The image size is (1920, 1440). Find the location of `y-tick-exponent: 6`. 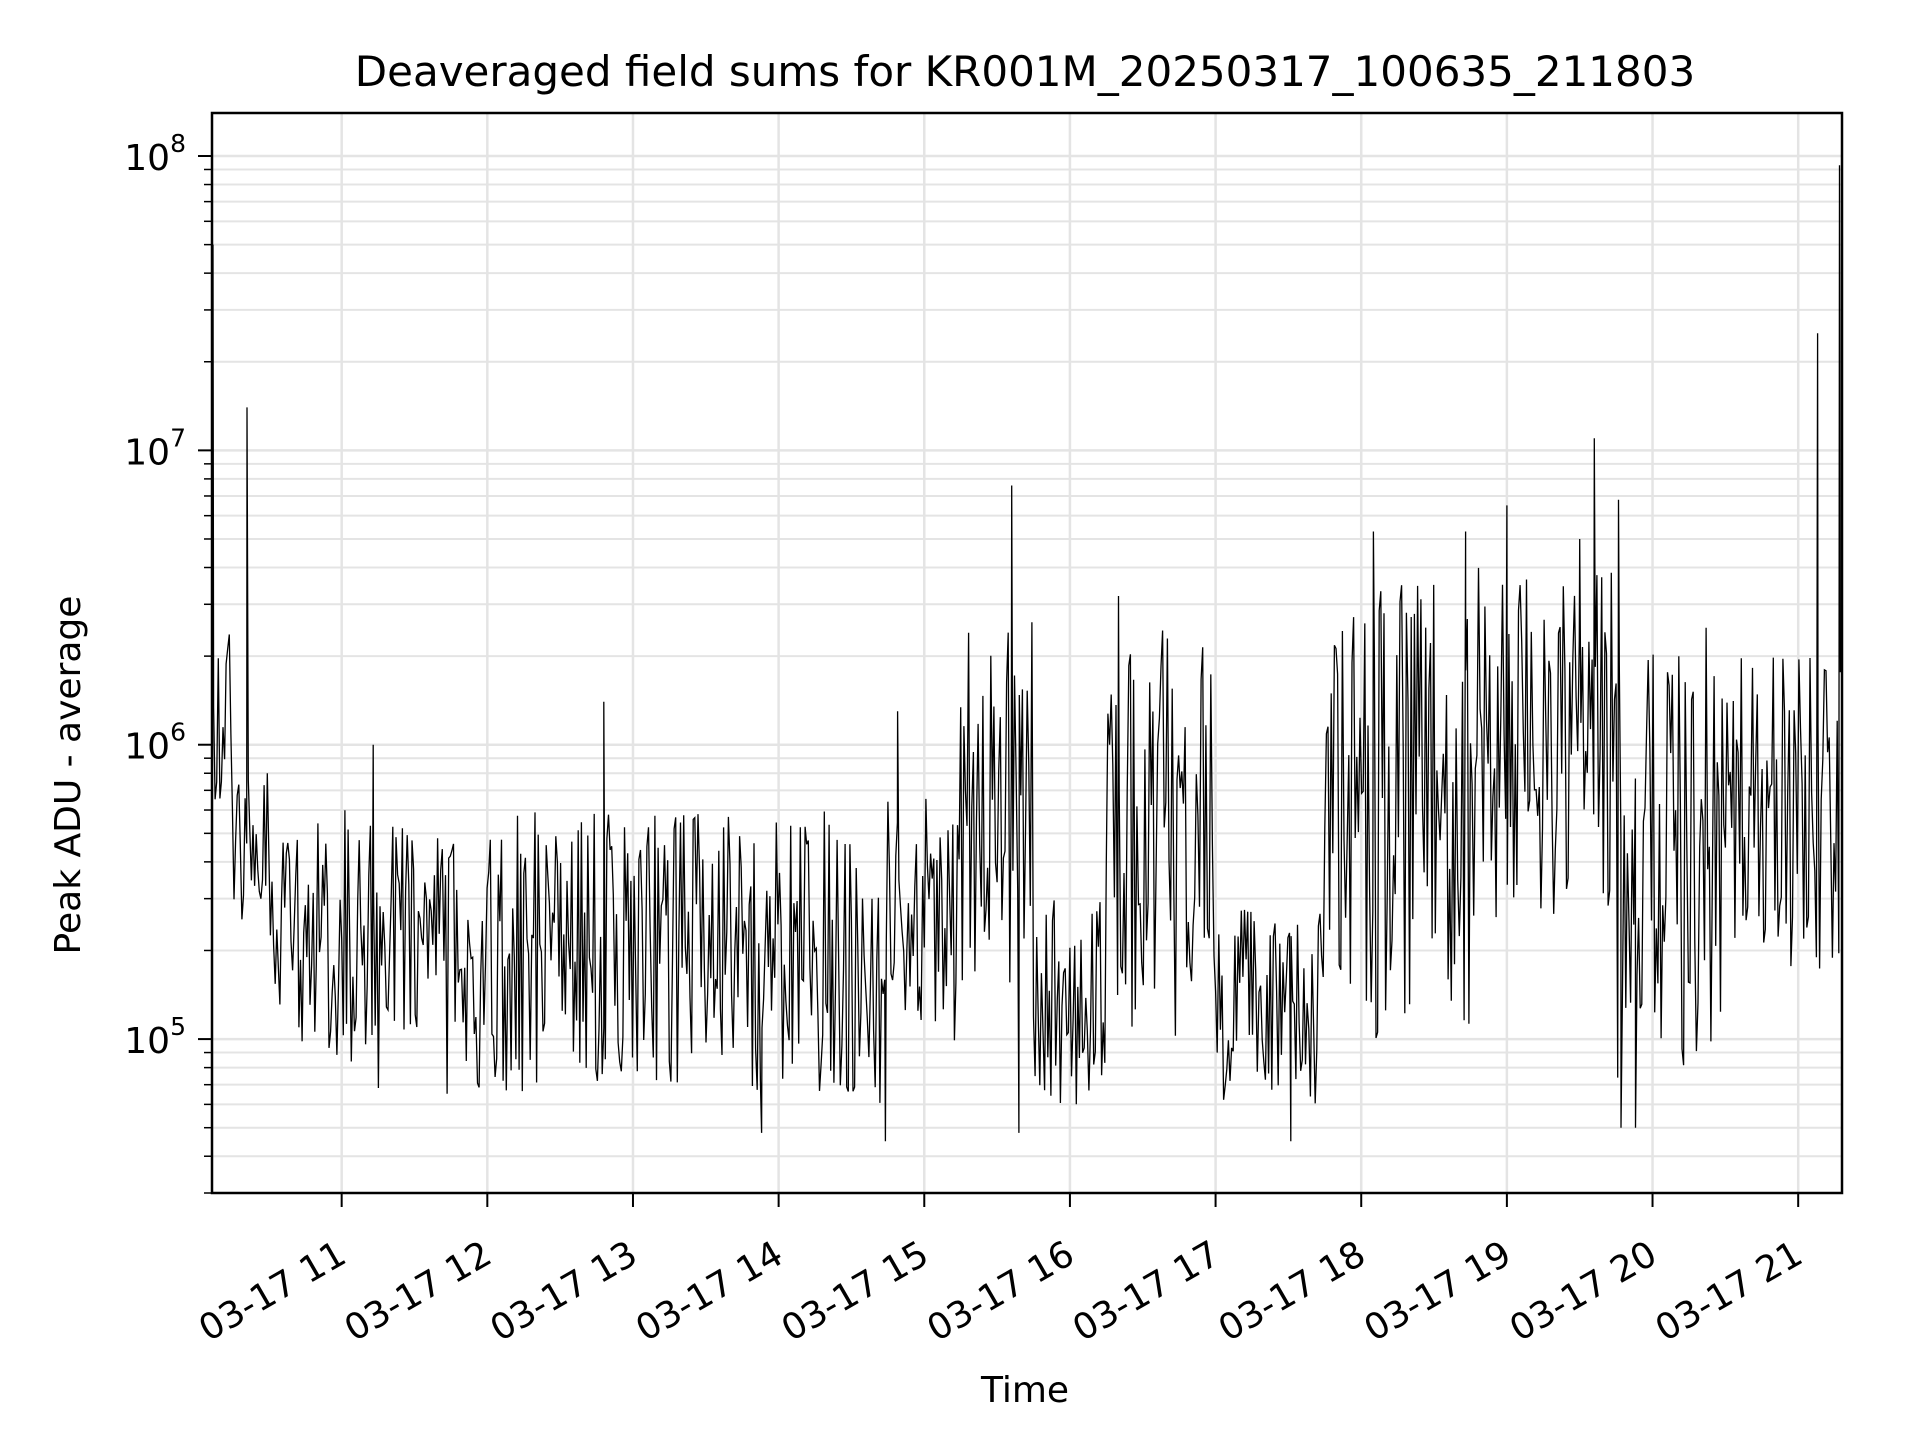

y-tick-exponent: 6 is located at coordinates (178, 732).